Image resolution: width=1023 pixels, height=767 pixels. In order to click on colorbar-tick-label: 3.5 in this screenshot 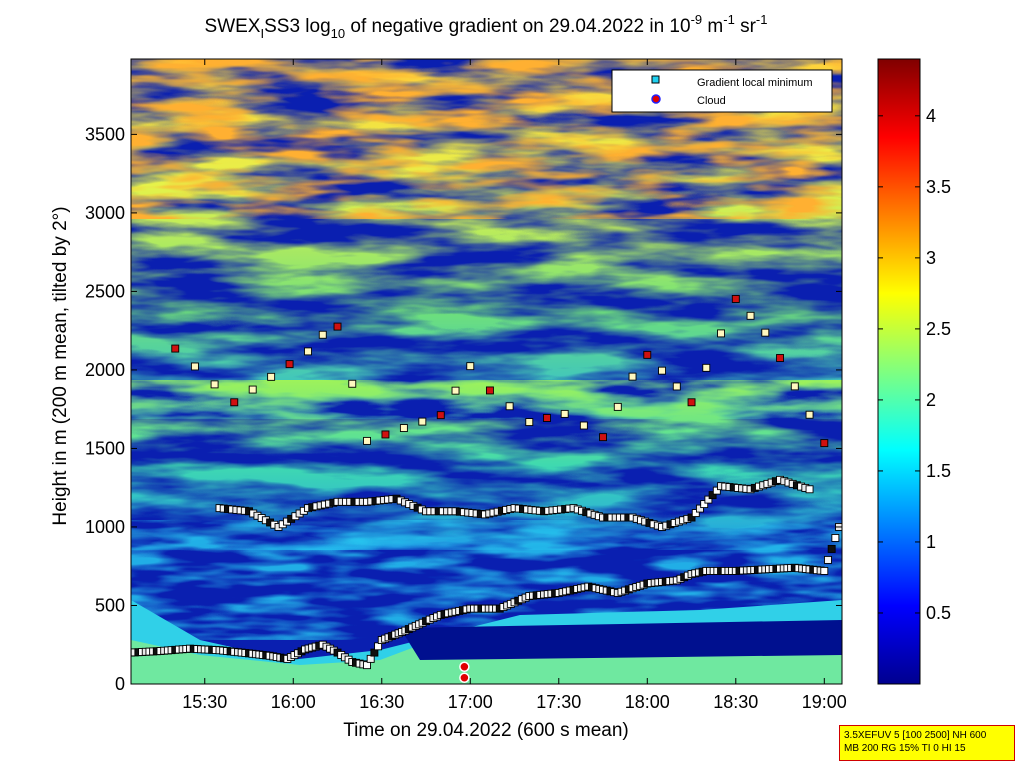, I will do `click(938, 187)`.